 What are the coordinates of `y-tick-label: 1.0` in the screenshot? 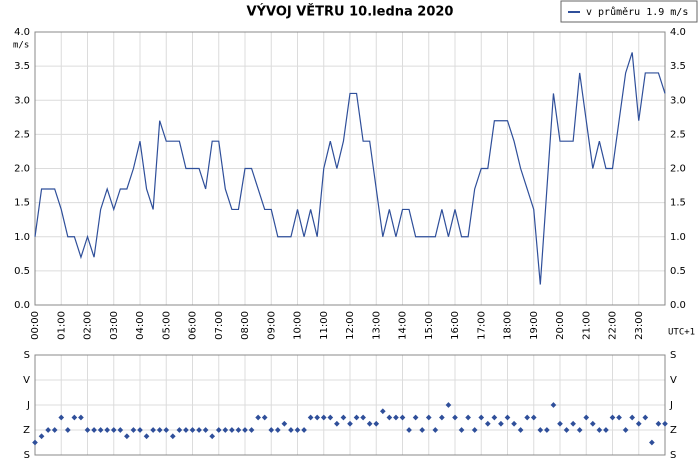 It's located at (22, 237).